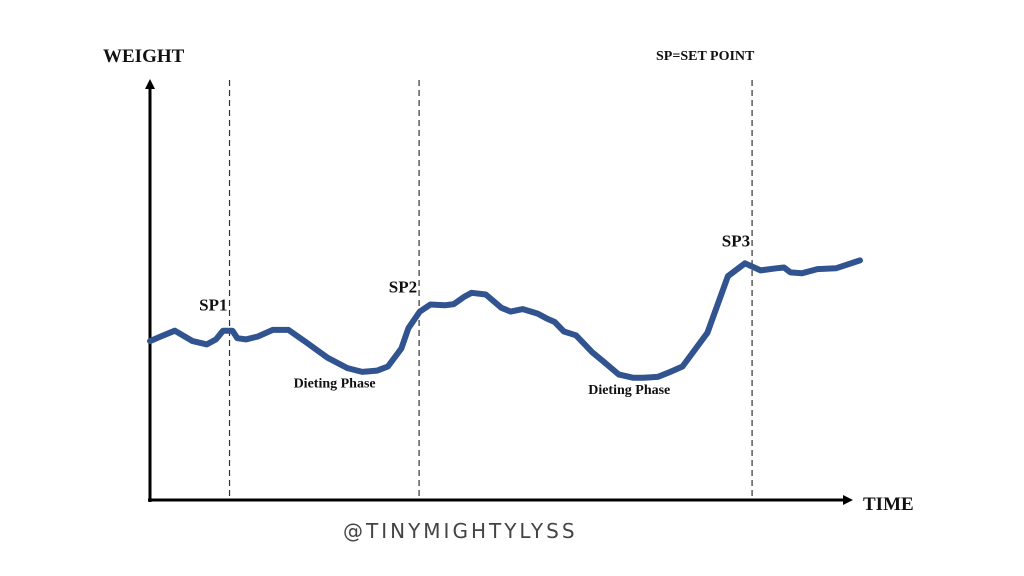 The width and height of the screenshot is (1024, 576). Describe the element at coordinates (482, 387) in the screenshot. I see `phase-labels: Dieting Phase Dieting Phase` at that location.